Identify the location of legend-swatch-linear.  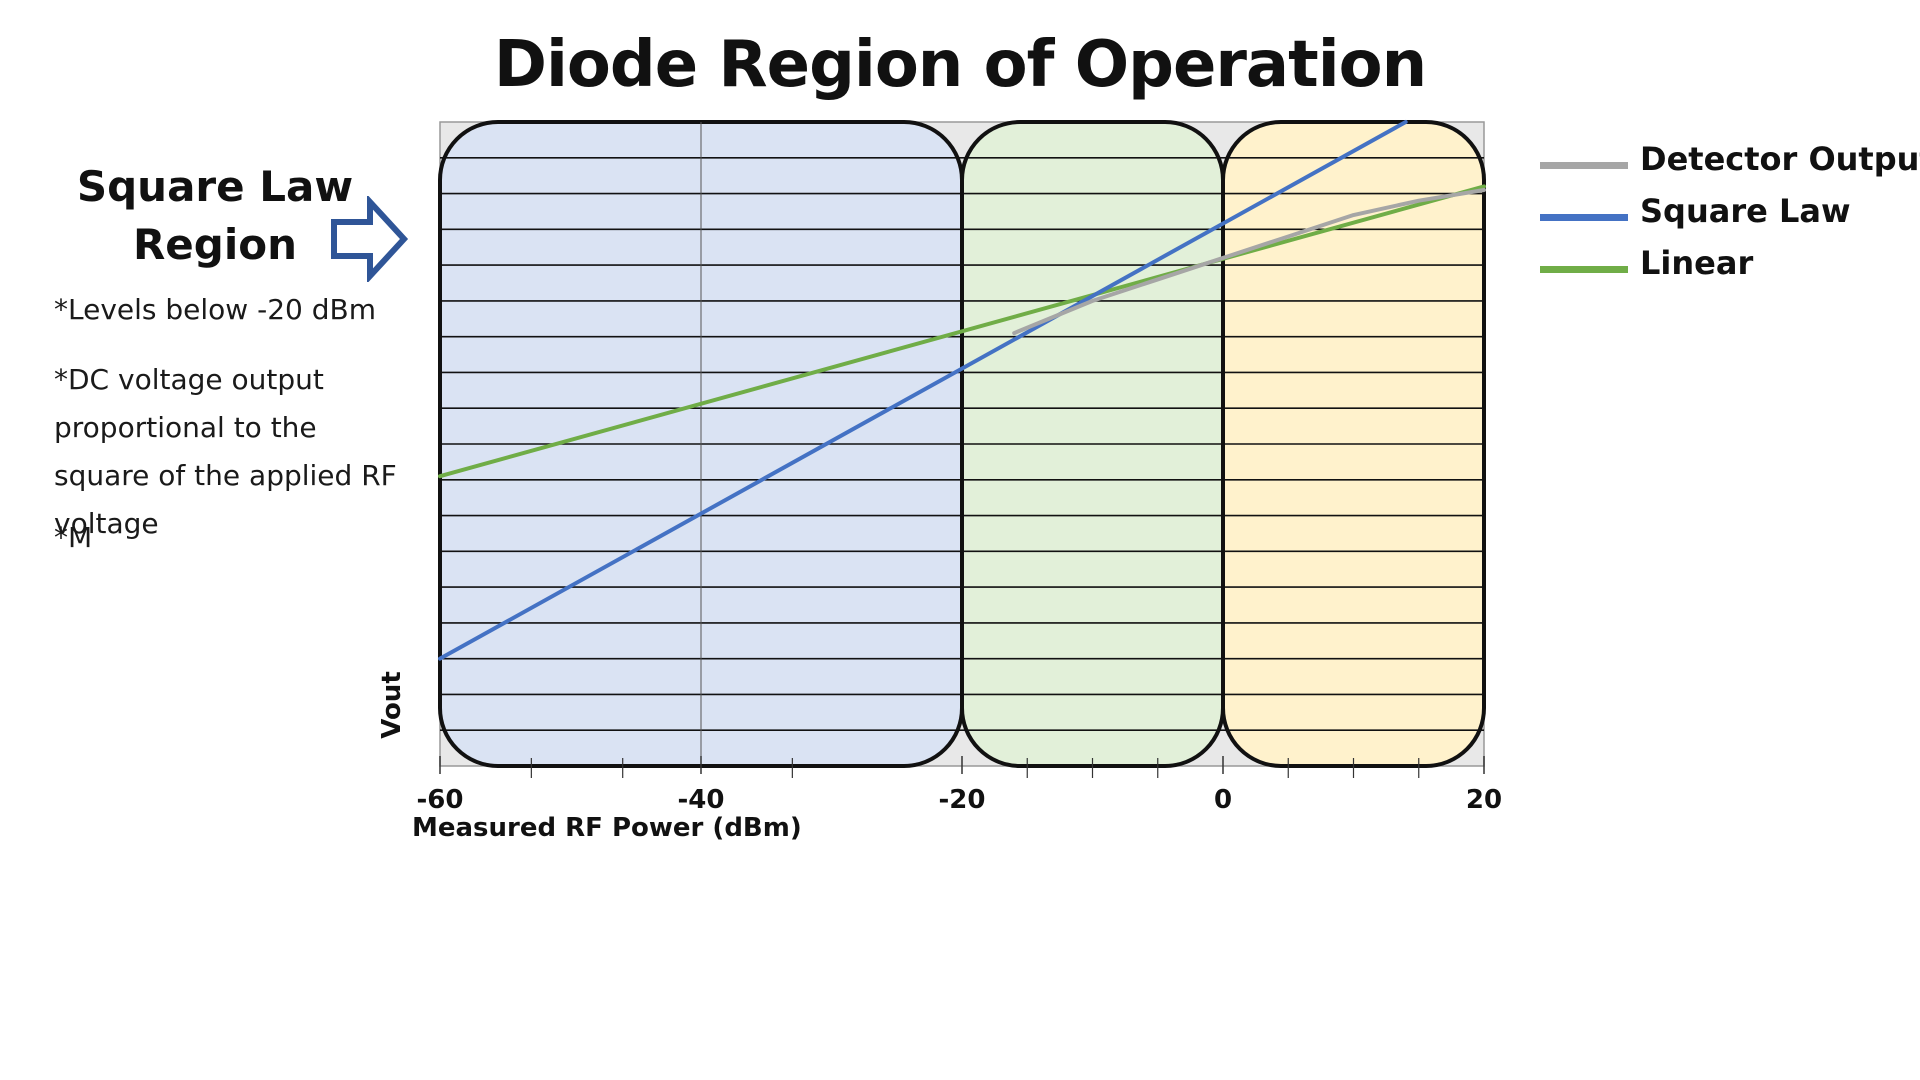
(1584, 269).